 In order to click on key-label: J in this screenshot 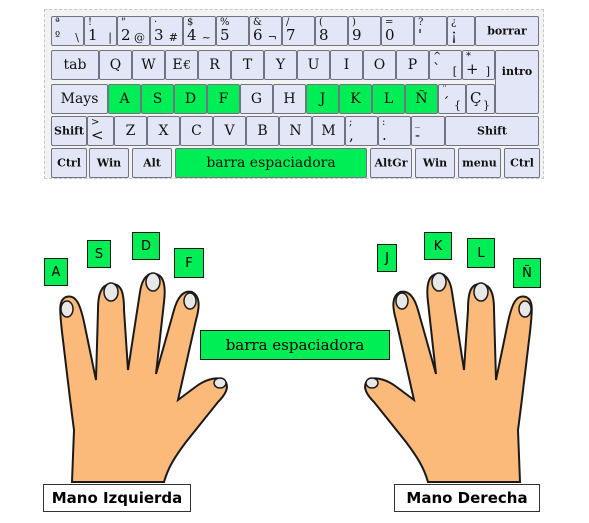, I will do `click(322, 99)`.